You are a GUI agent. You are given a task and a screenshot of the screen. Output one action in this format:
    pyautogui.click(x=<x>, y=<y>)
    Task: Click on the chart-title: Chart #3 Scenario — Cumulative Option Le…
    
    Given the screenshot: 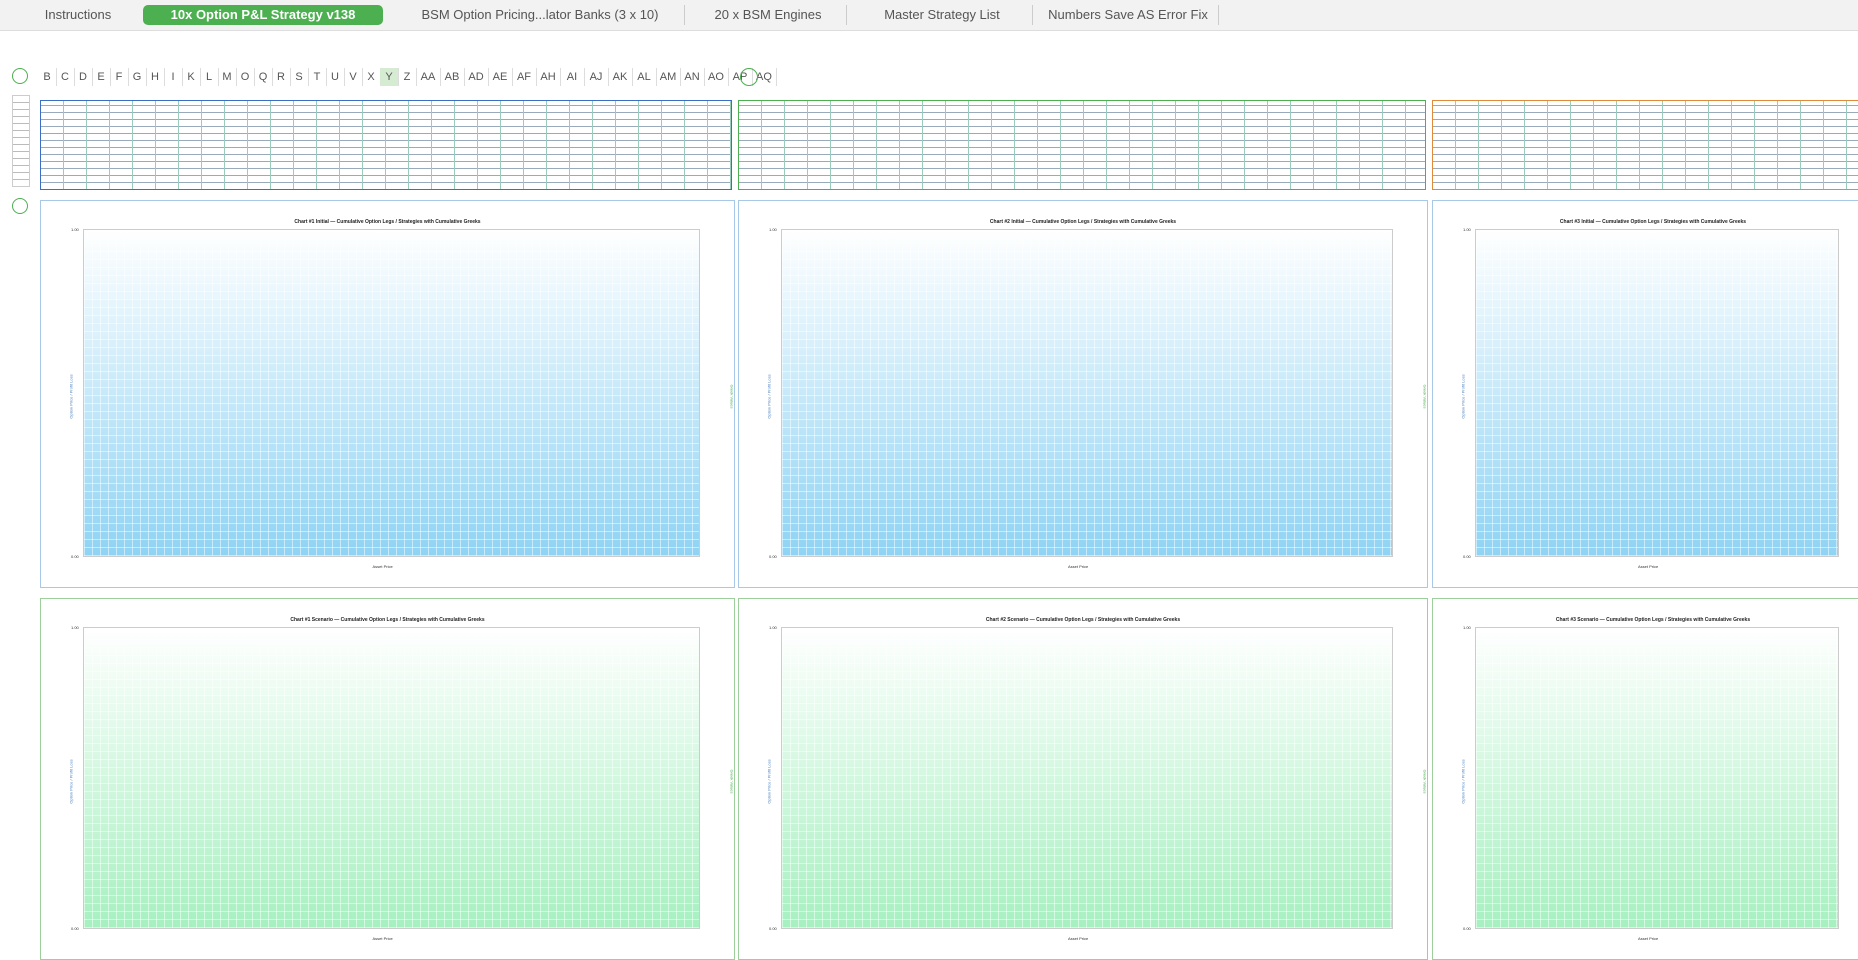 What is the action you would take?
    pyautogui.click(x=1653, y=620)
    